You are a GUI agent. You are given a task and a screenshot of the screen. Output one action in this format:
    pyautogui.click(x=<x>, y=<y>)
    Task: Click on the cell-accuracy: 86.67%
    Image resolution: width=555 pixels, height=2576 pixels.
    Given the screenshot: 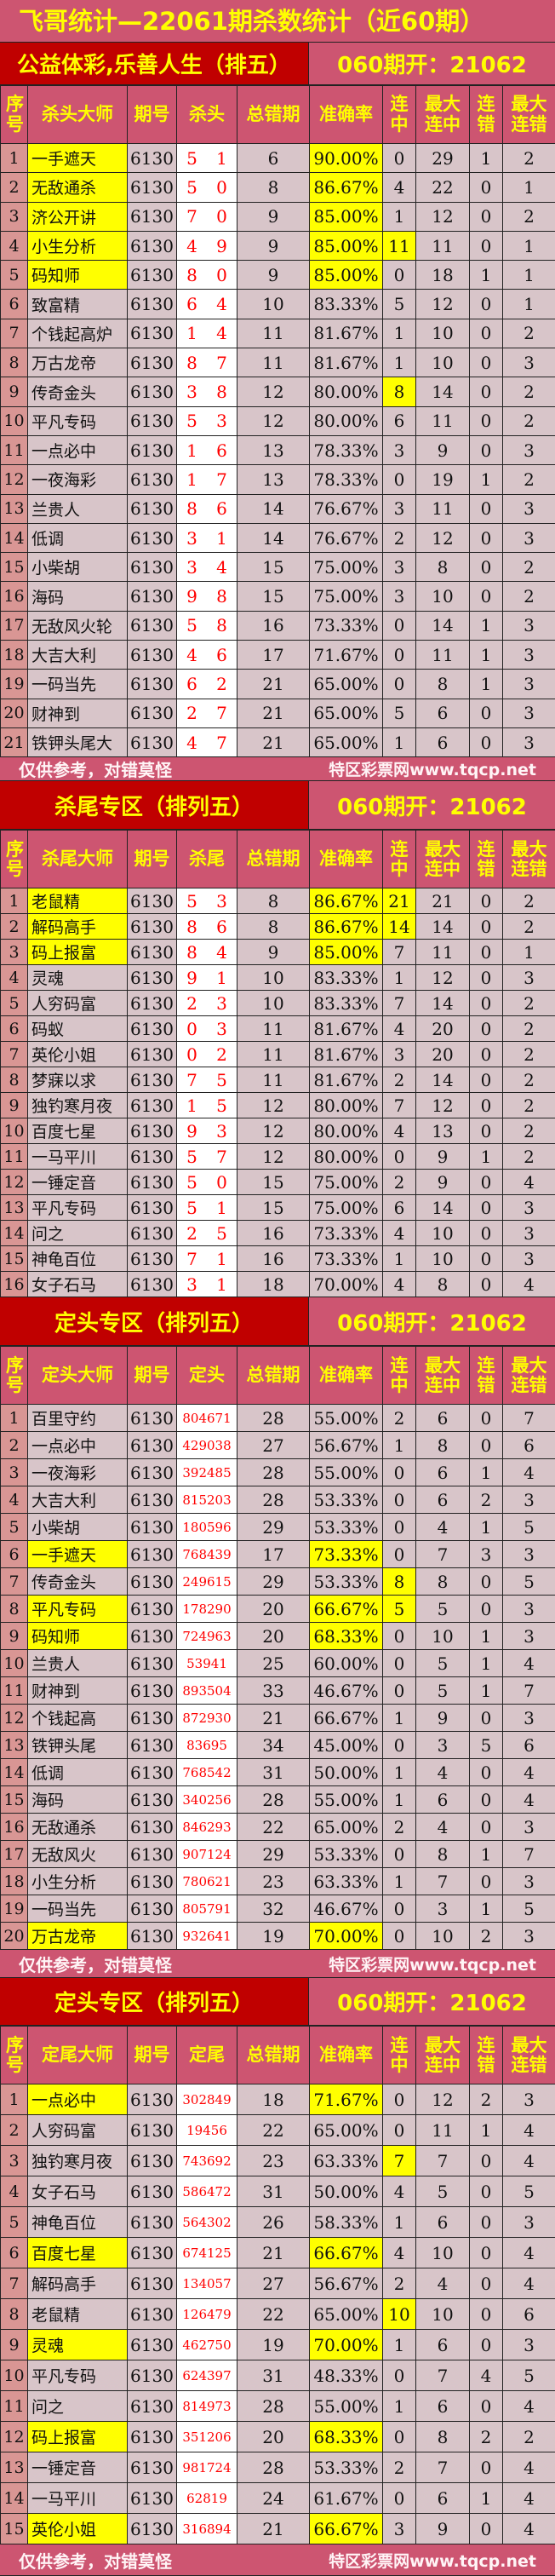 What is the action you would take?
    pyautogui.click(x=346, y=901)
    